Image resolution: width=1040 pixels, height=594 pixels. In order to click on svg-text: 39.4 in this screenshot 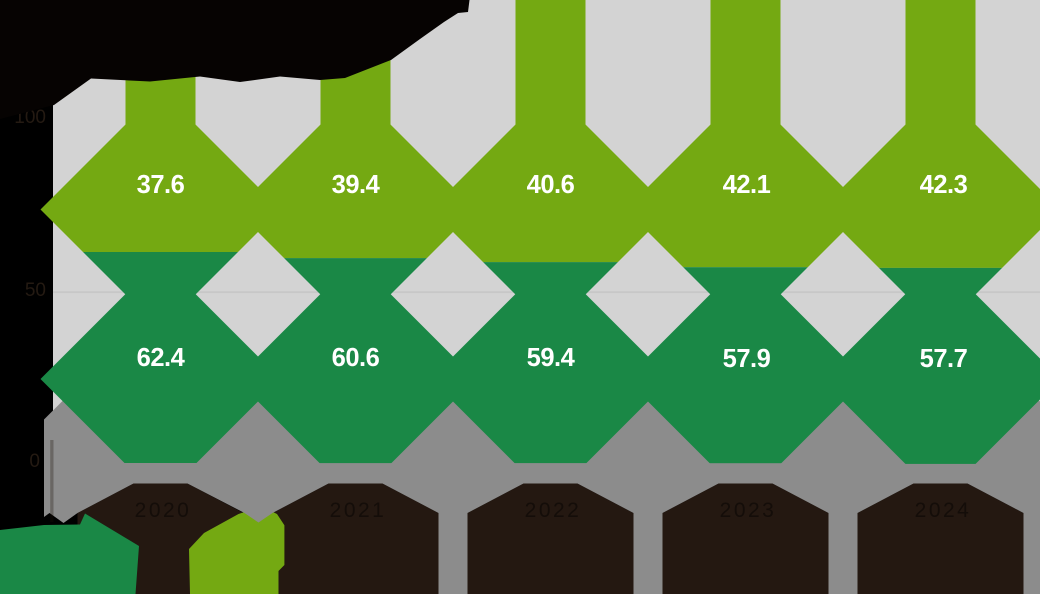, I will do `click(356, 185)`.